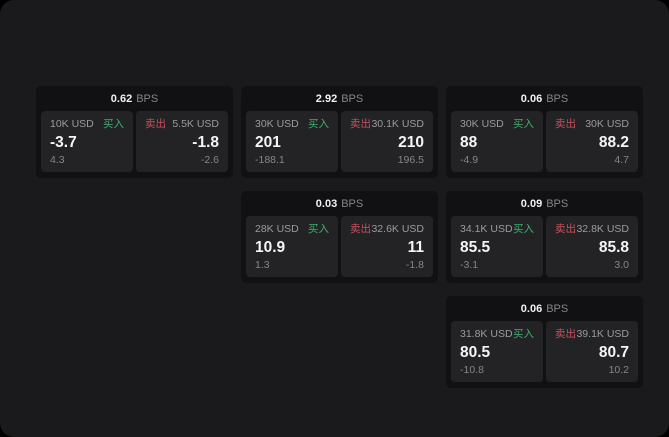  I want to click on buy-price: 88, so click(469, 142).